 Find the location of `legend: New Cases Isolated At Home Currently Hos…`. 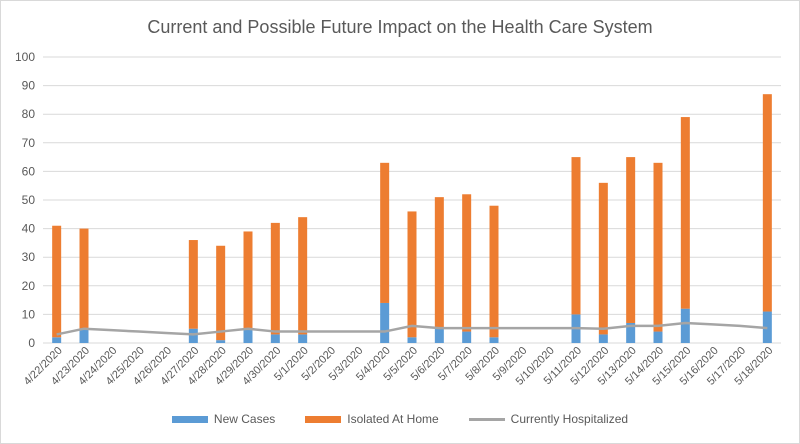

legend: New Cases Isolated At Home Currently Hos… is located at coordinates (400, 419).